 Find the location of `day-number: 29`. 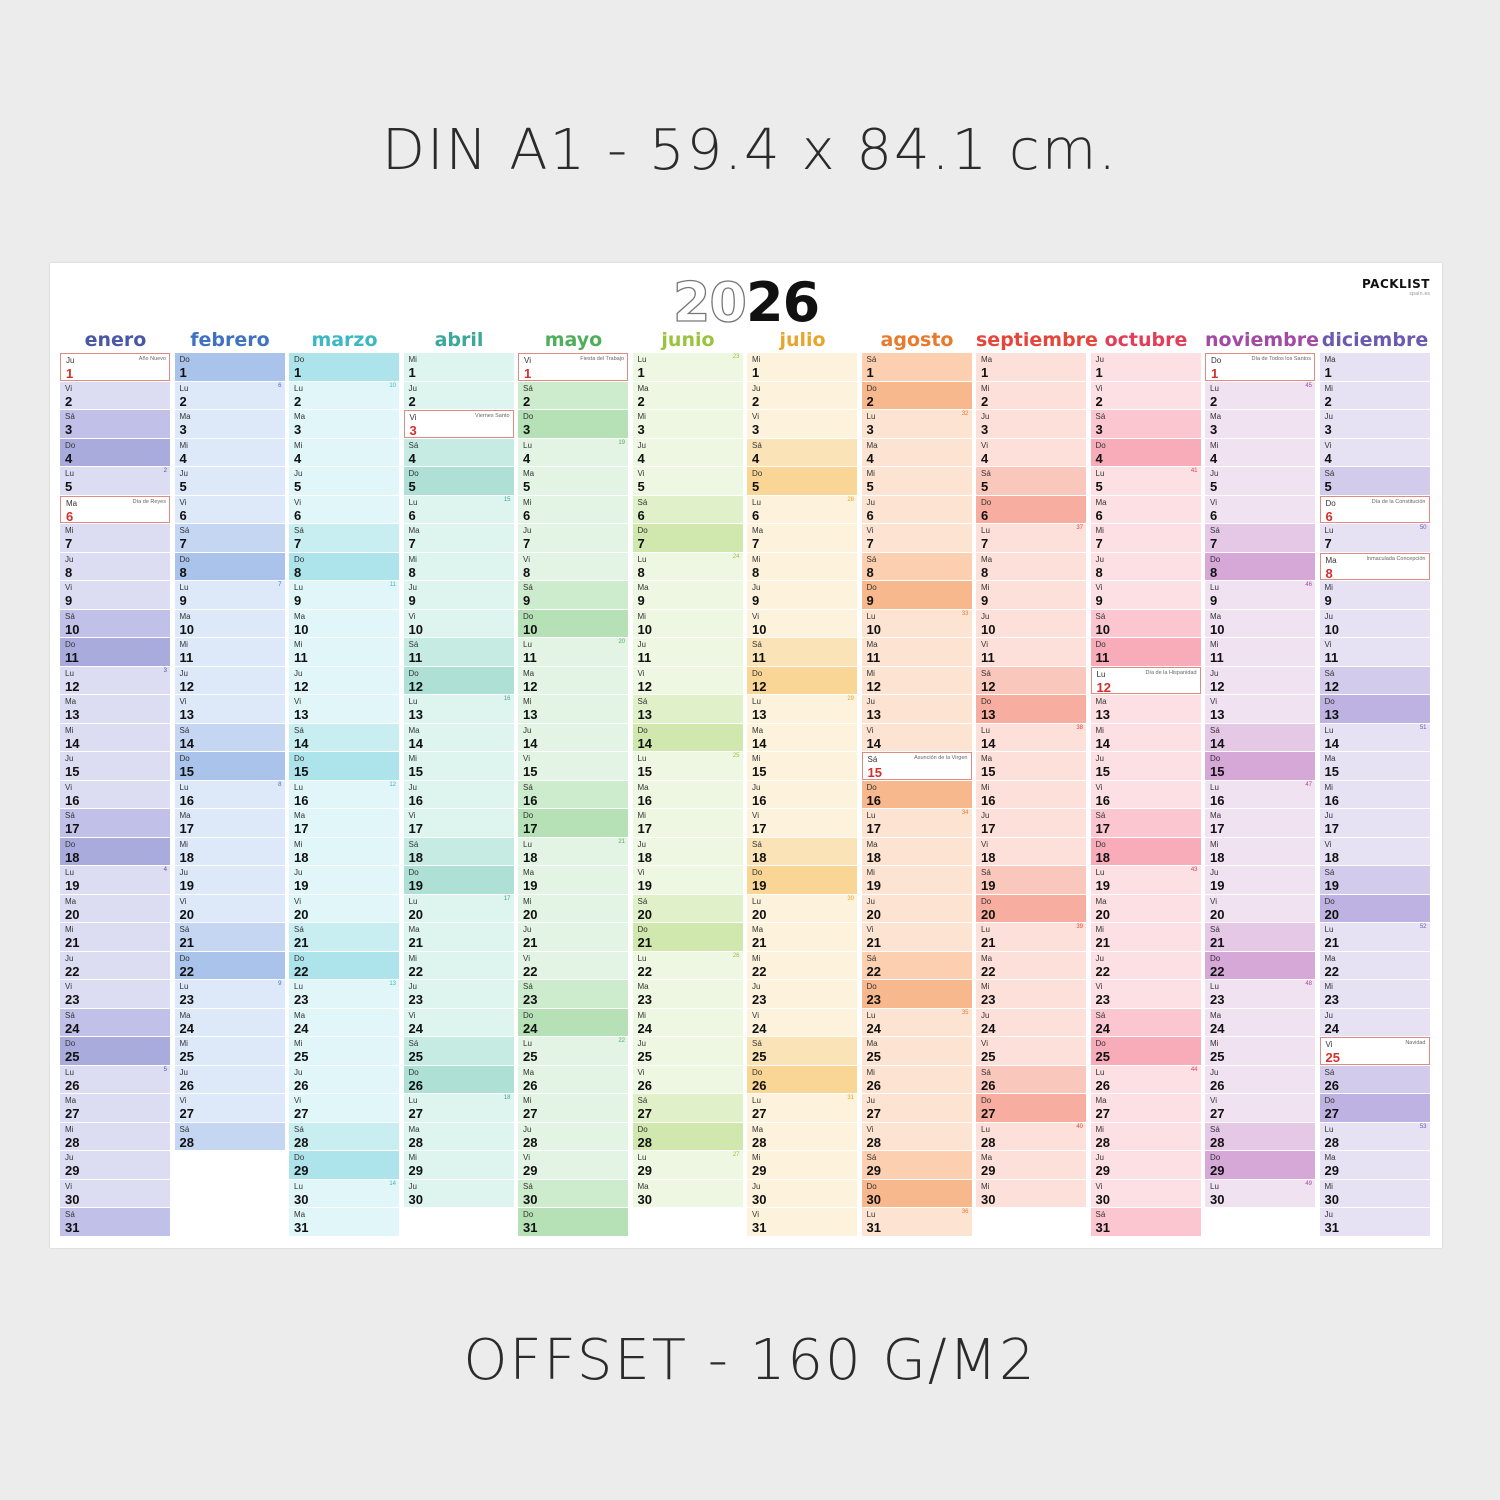

day-number: 29 is located at coordinates (873, 1170).